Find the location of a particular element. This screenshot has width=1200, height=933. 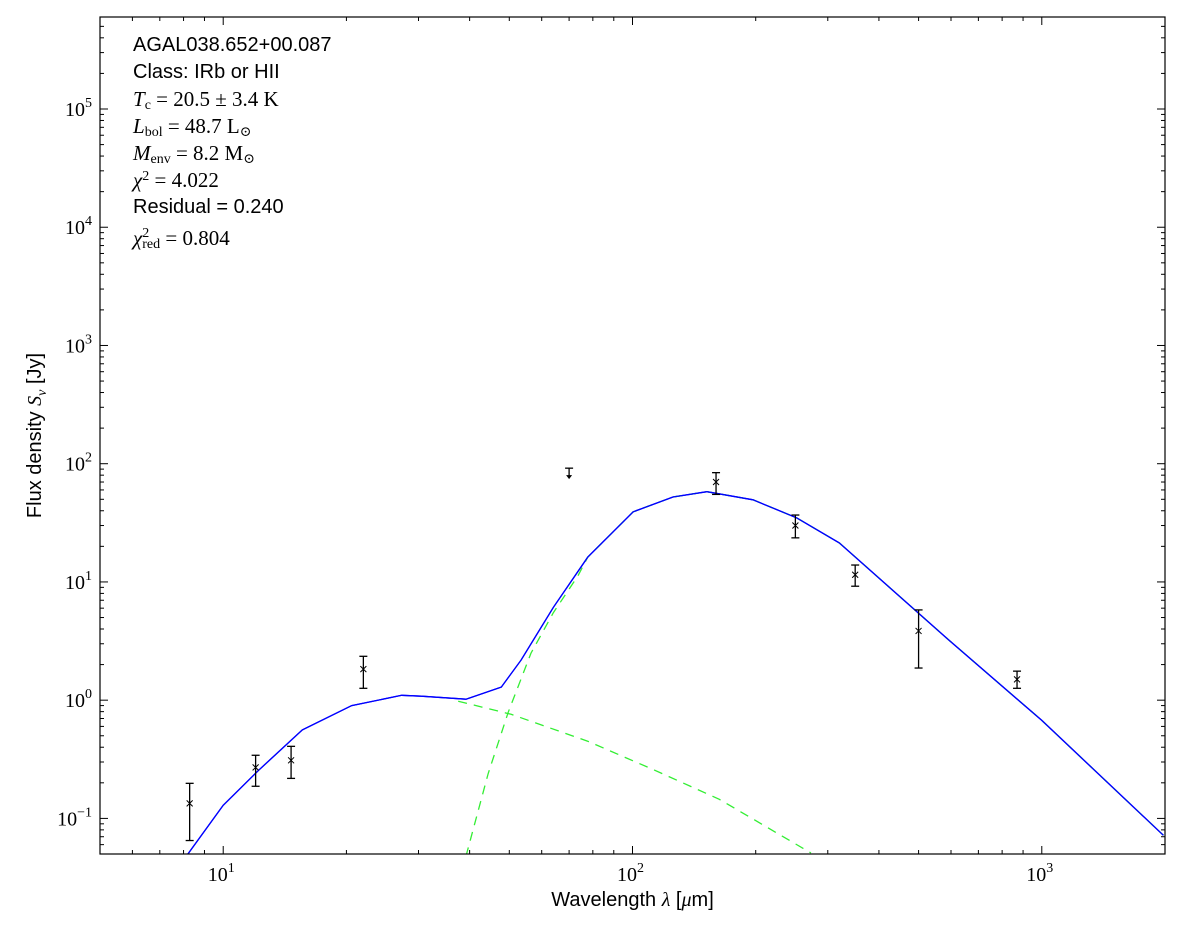

luminosity-symbol: L is located at coordinates (139, 126).